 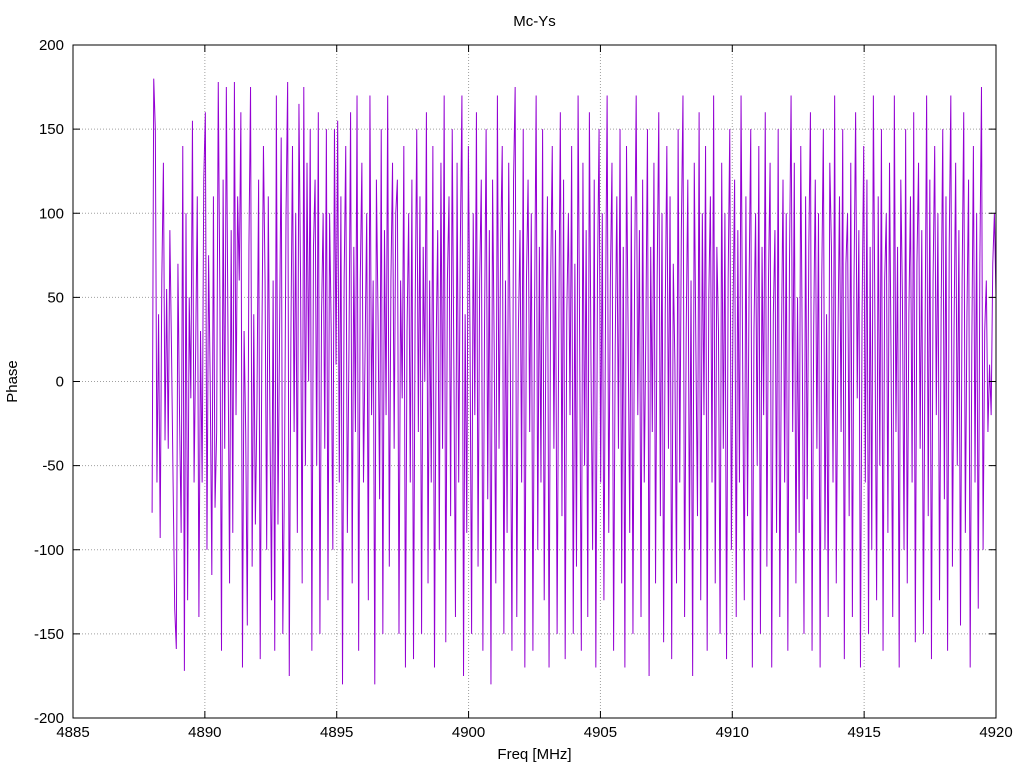 I want to click on y-tick-label: -100, so click(x=49, y=550).